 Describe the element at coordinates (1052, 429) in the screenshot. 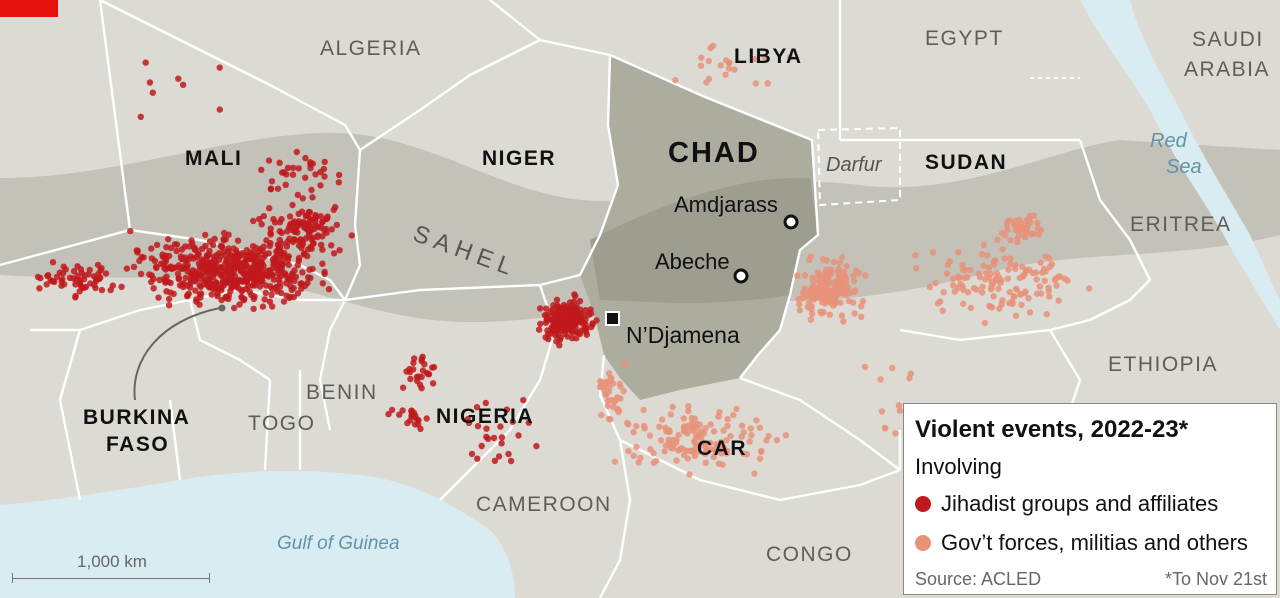

I see `legend-title: Violent events, 2022-23*` at that location.